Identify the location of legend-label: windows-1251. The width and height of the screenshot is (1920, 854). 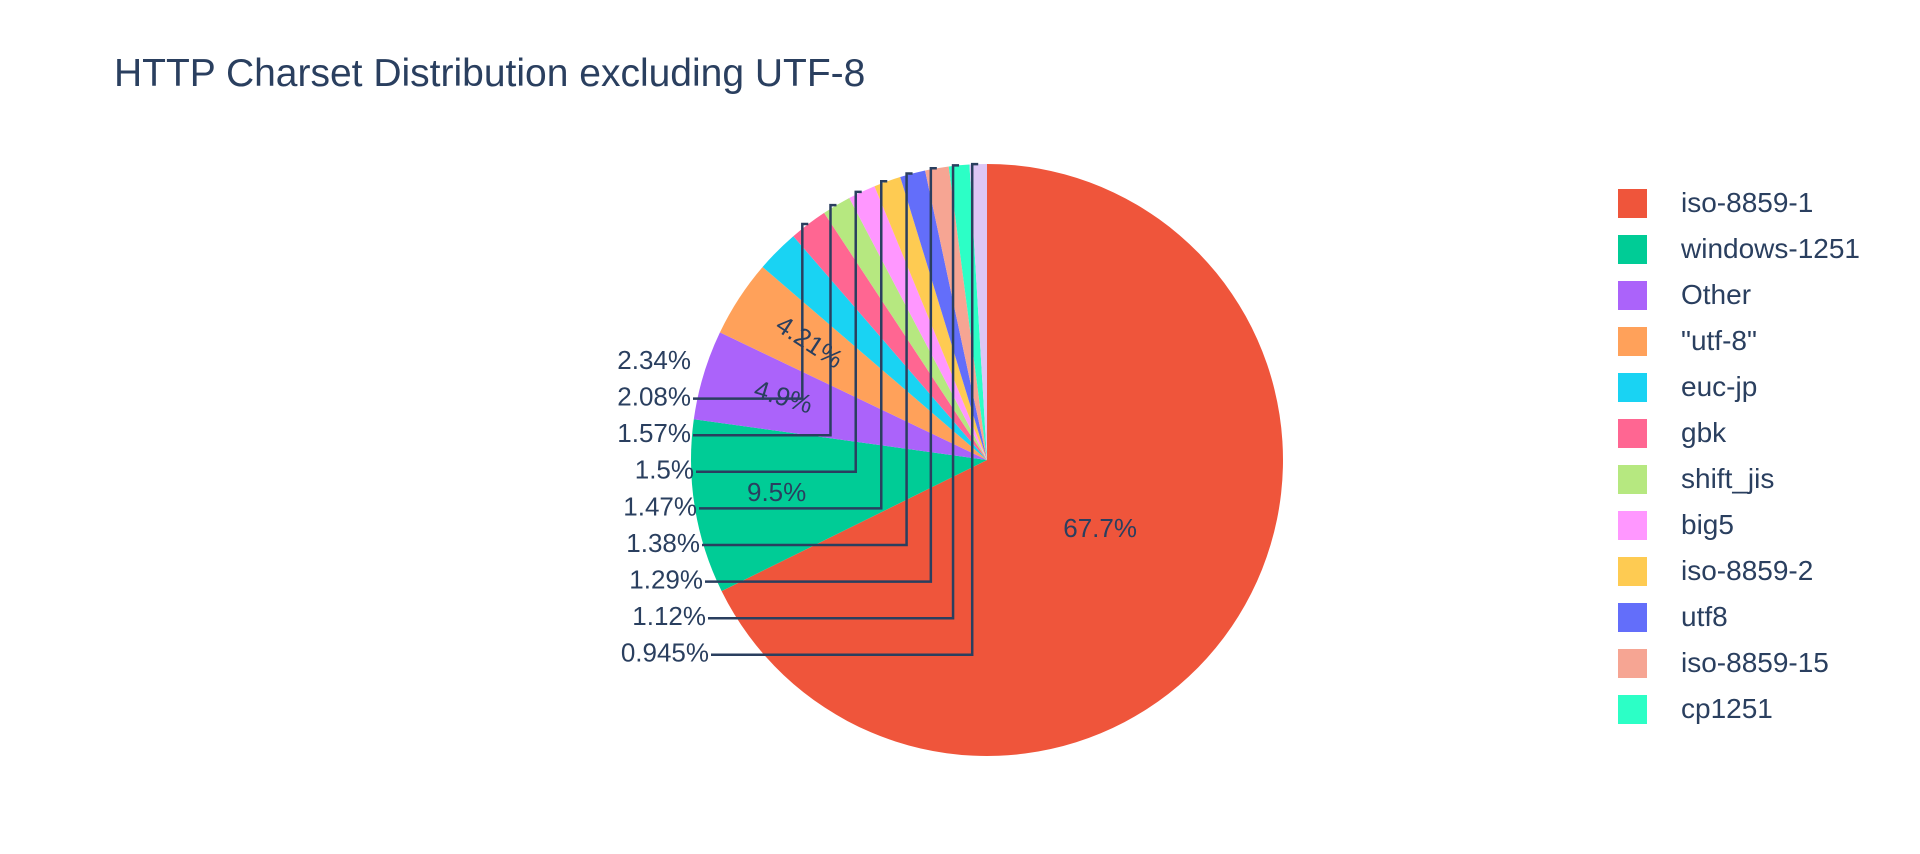
(1770, 248).